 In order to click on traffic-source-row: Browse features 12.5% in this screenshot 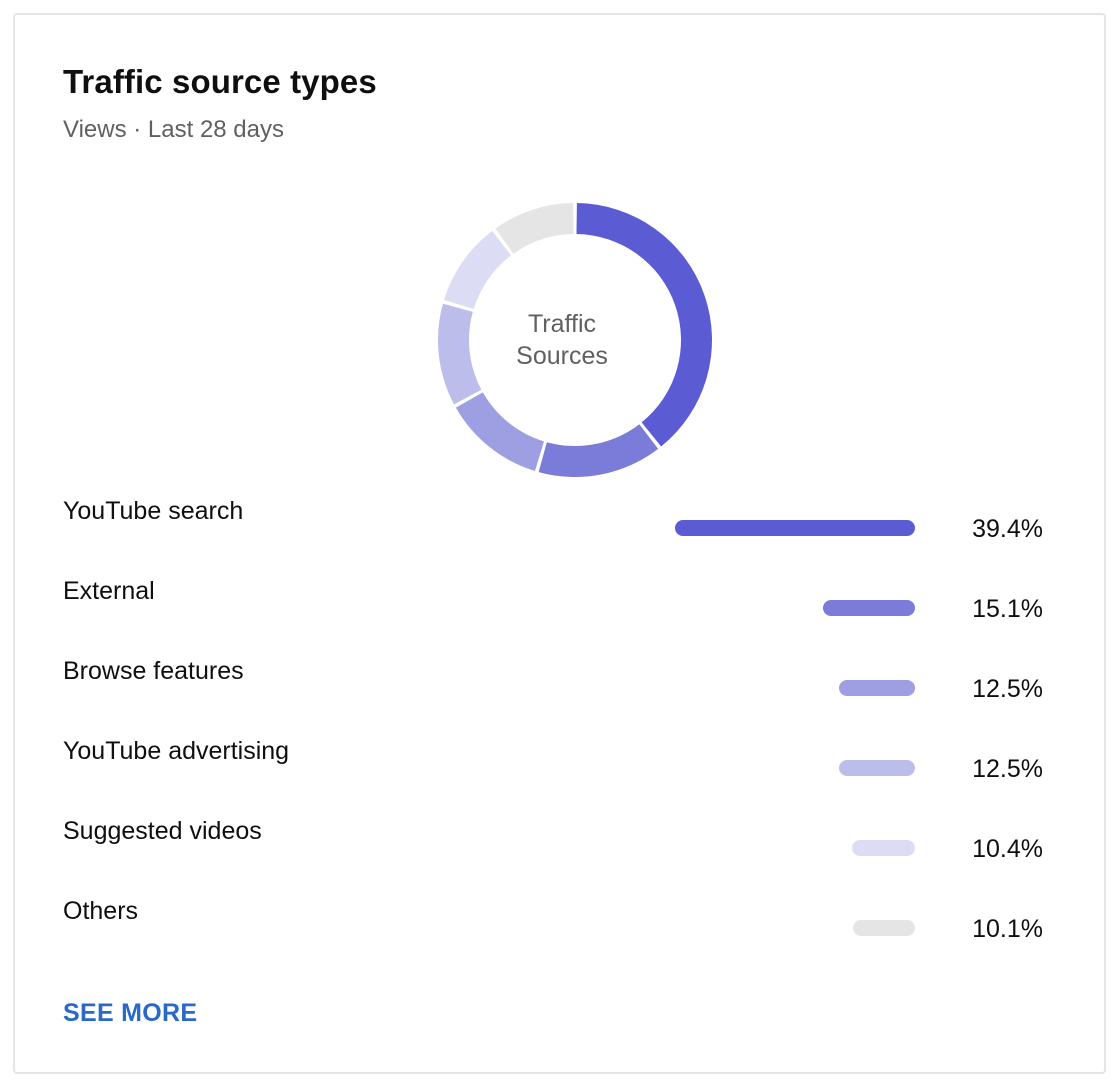, I will do `click(563, 683)`.